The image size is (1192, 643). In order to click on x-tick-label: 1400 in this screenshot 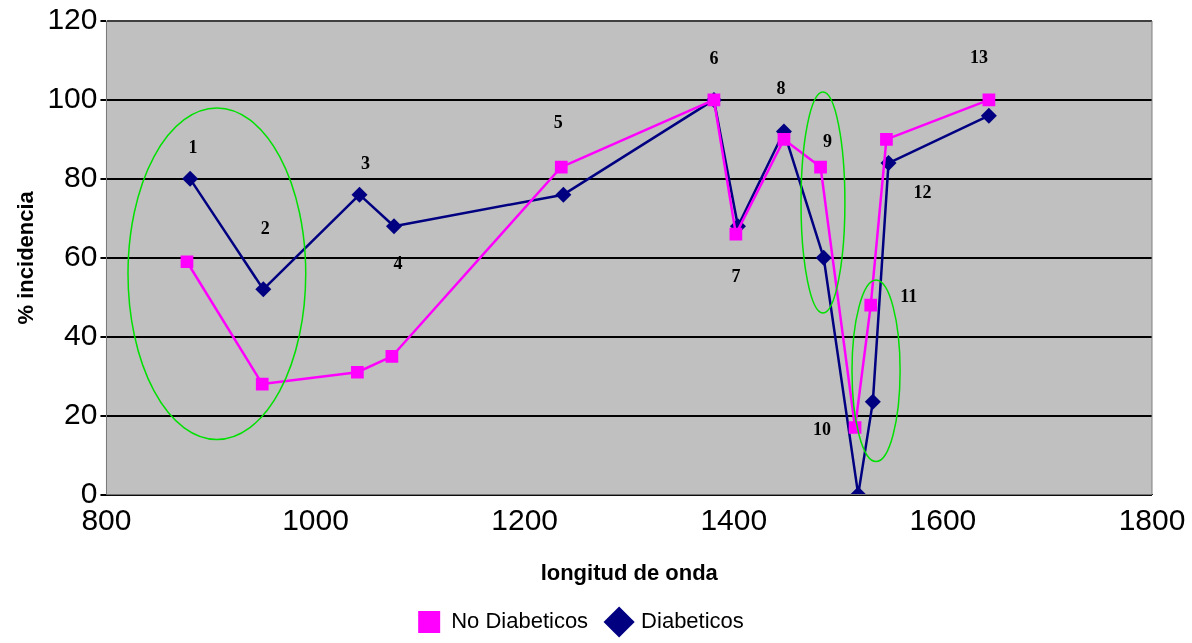, I will do `click(734, 519)`.